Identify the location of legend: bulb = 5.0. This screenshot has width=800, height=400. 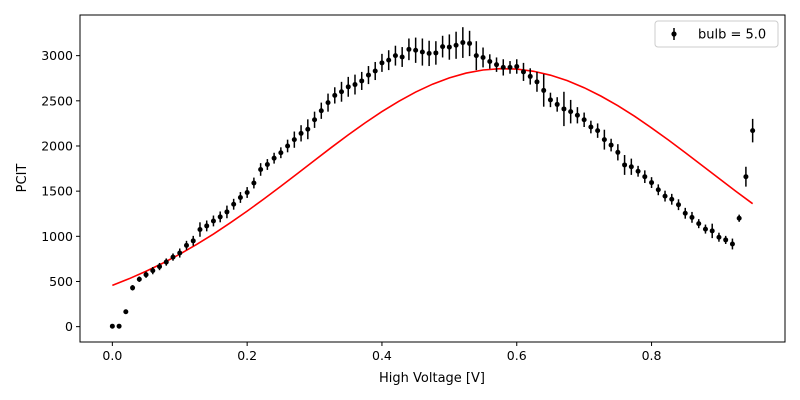
(716, 34).